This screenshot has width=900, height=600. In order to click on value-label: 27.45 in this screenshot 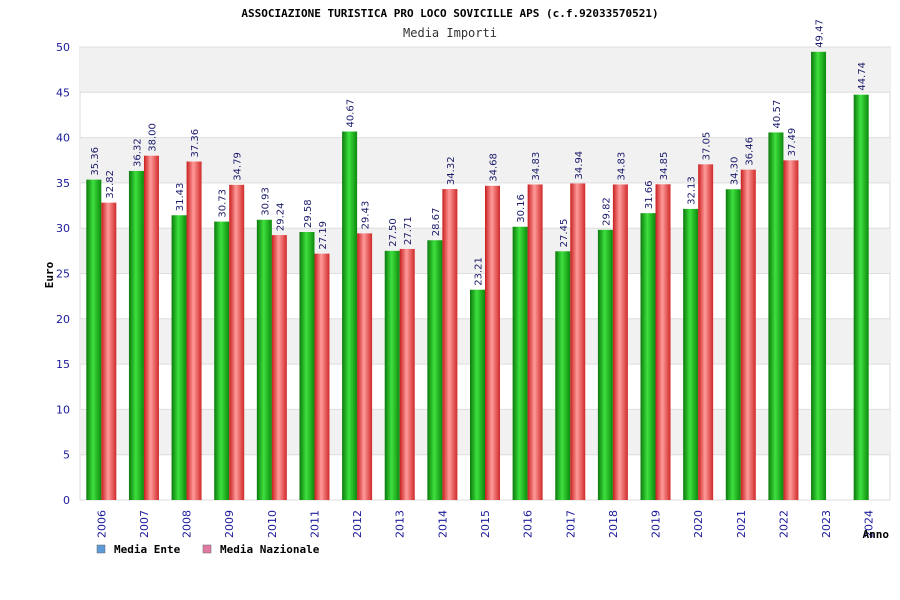, I will do `click(564, 233)`.